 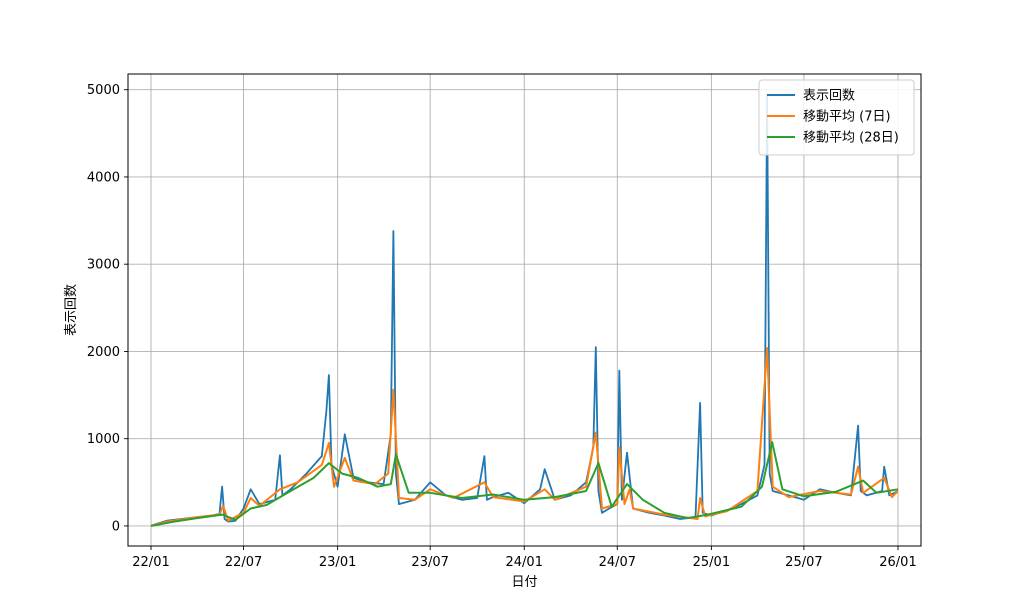 What do you see at coordinates (524, 582) in the screenshot?
I see `x-axis-label: 日付` at bounding box center [524, 582].